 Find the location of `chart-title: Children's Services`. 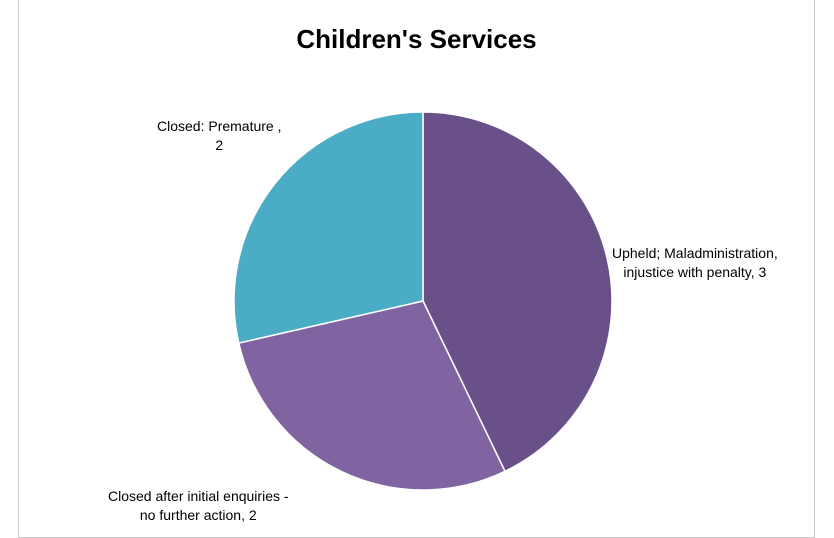

chart-title: Children's Services is located at coordinates (416, 39).